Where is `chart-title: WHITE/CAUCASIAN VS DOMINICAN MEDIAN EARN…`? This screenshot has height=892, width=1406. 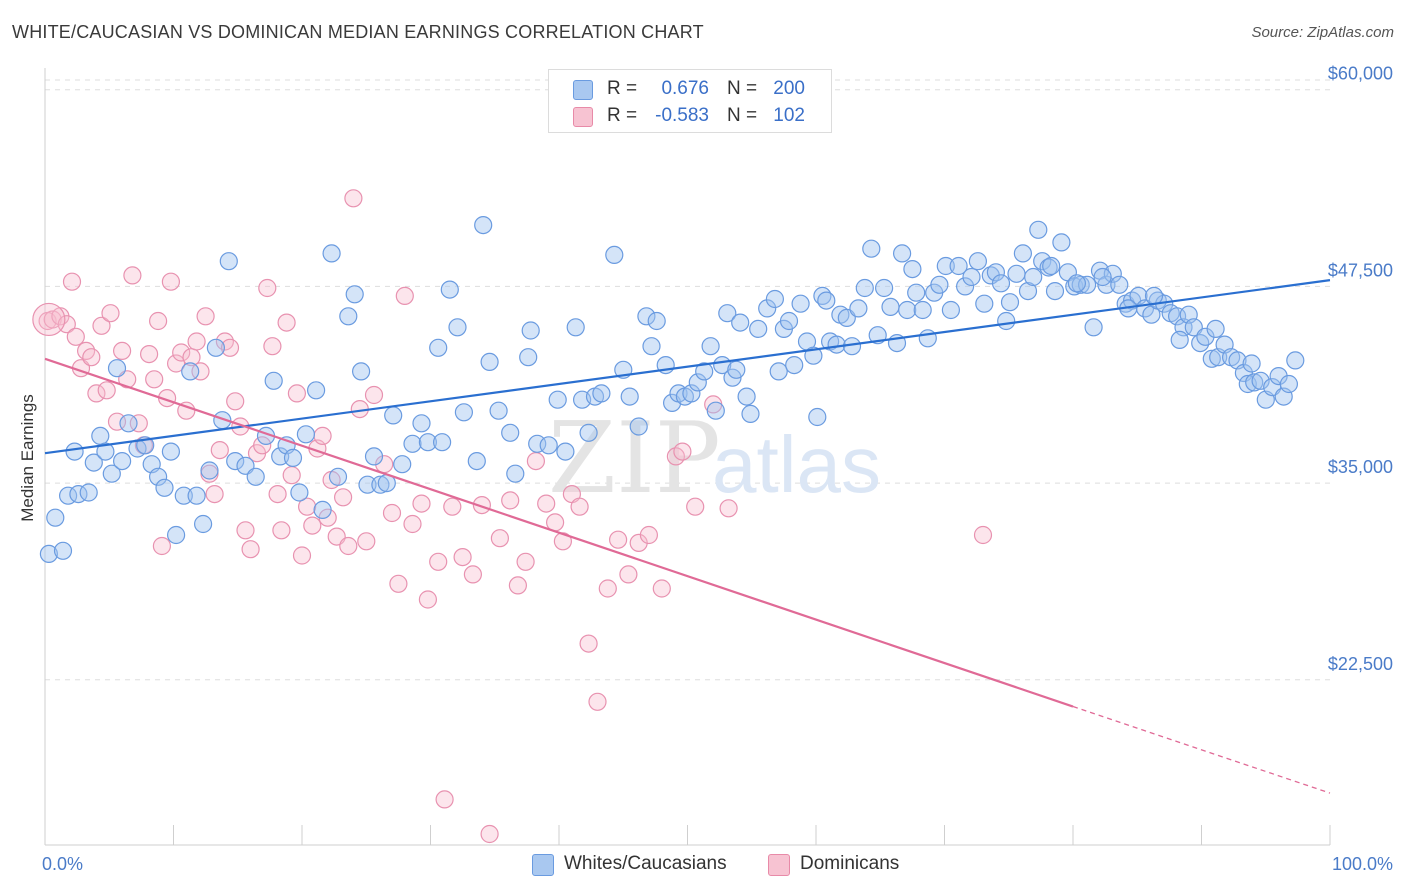
chart-title: WHITE/CAUCASIAN VS DOMINICAN MEDIAN EARN… is located at coordinates (358, 32).